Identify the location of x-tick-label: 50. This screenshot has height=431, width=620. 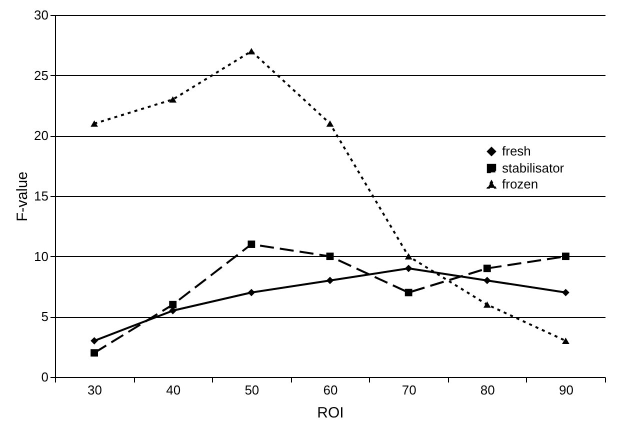
(252, 390).